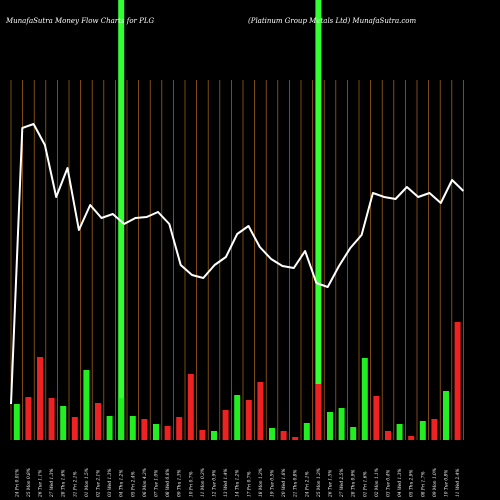 This screenshot has width=500, height=500. What do you see at coordinates (435, 482) in the screenshot?
I see `x-tick-label: 09 Mon 1.0%` at bounding box center [435, 482].